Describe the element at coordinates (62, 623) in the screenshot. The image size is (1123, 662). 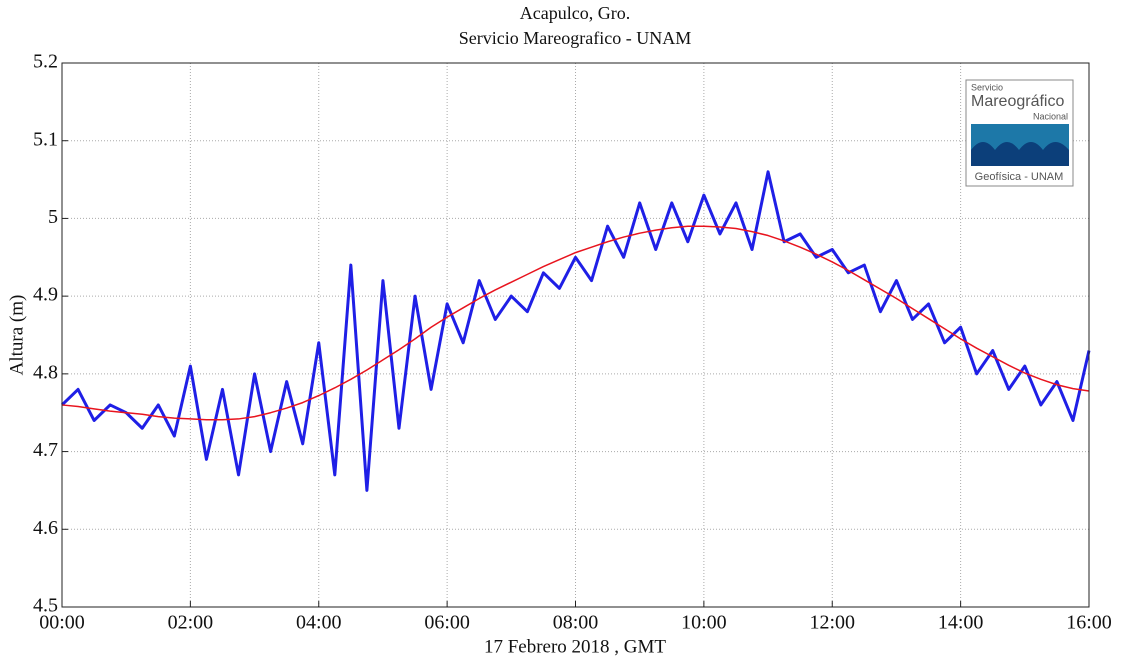
I see `x-tick-label: 00:00` at that location.